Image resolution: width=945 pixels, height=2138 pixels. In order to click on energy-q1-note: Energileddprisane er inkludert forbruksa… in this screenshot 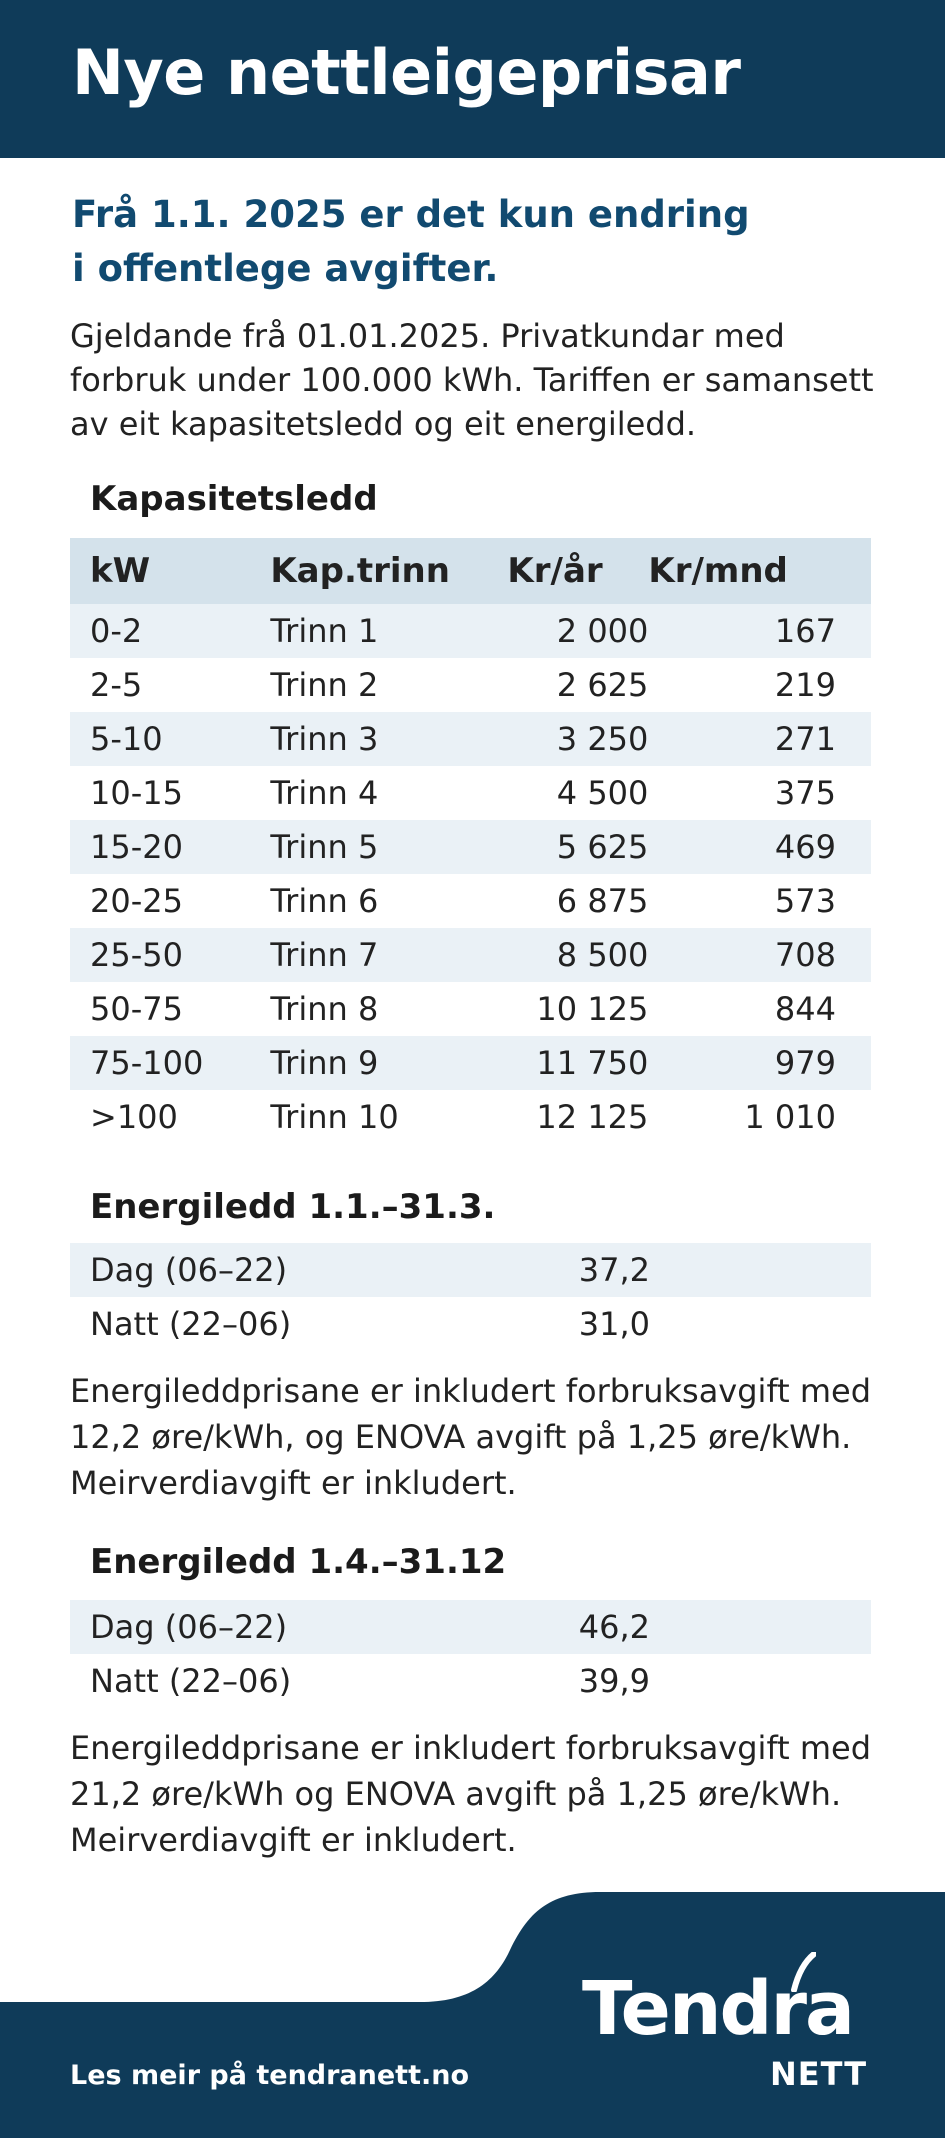, I will do `click(485, 1437)`.